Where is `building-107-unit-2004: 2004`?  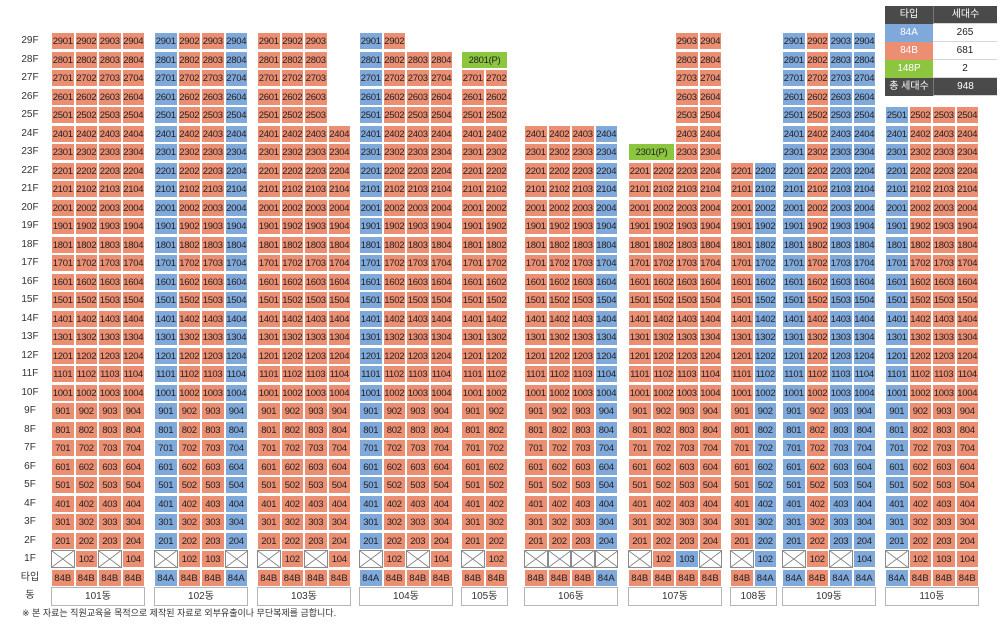 building-107-unit-2004: 2004 is located at coordinates (710, 207).